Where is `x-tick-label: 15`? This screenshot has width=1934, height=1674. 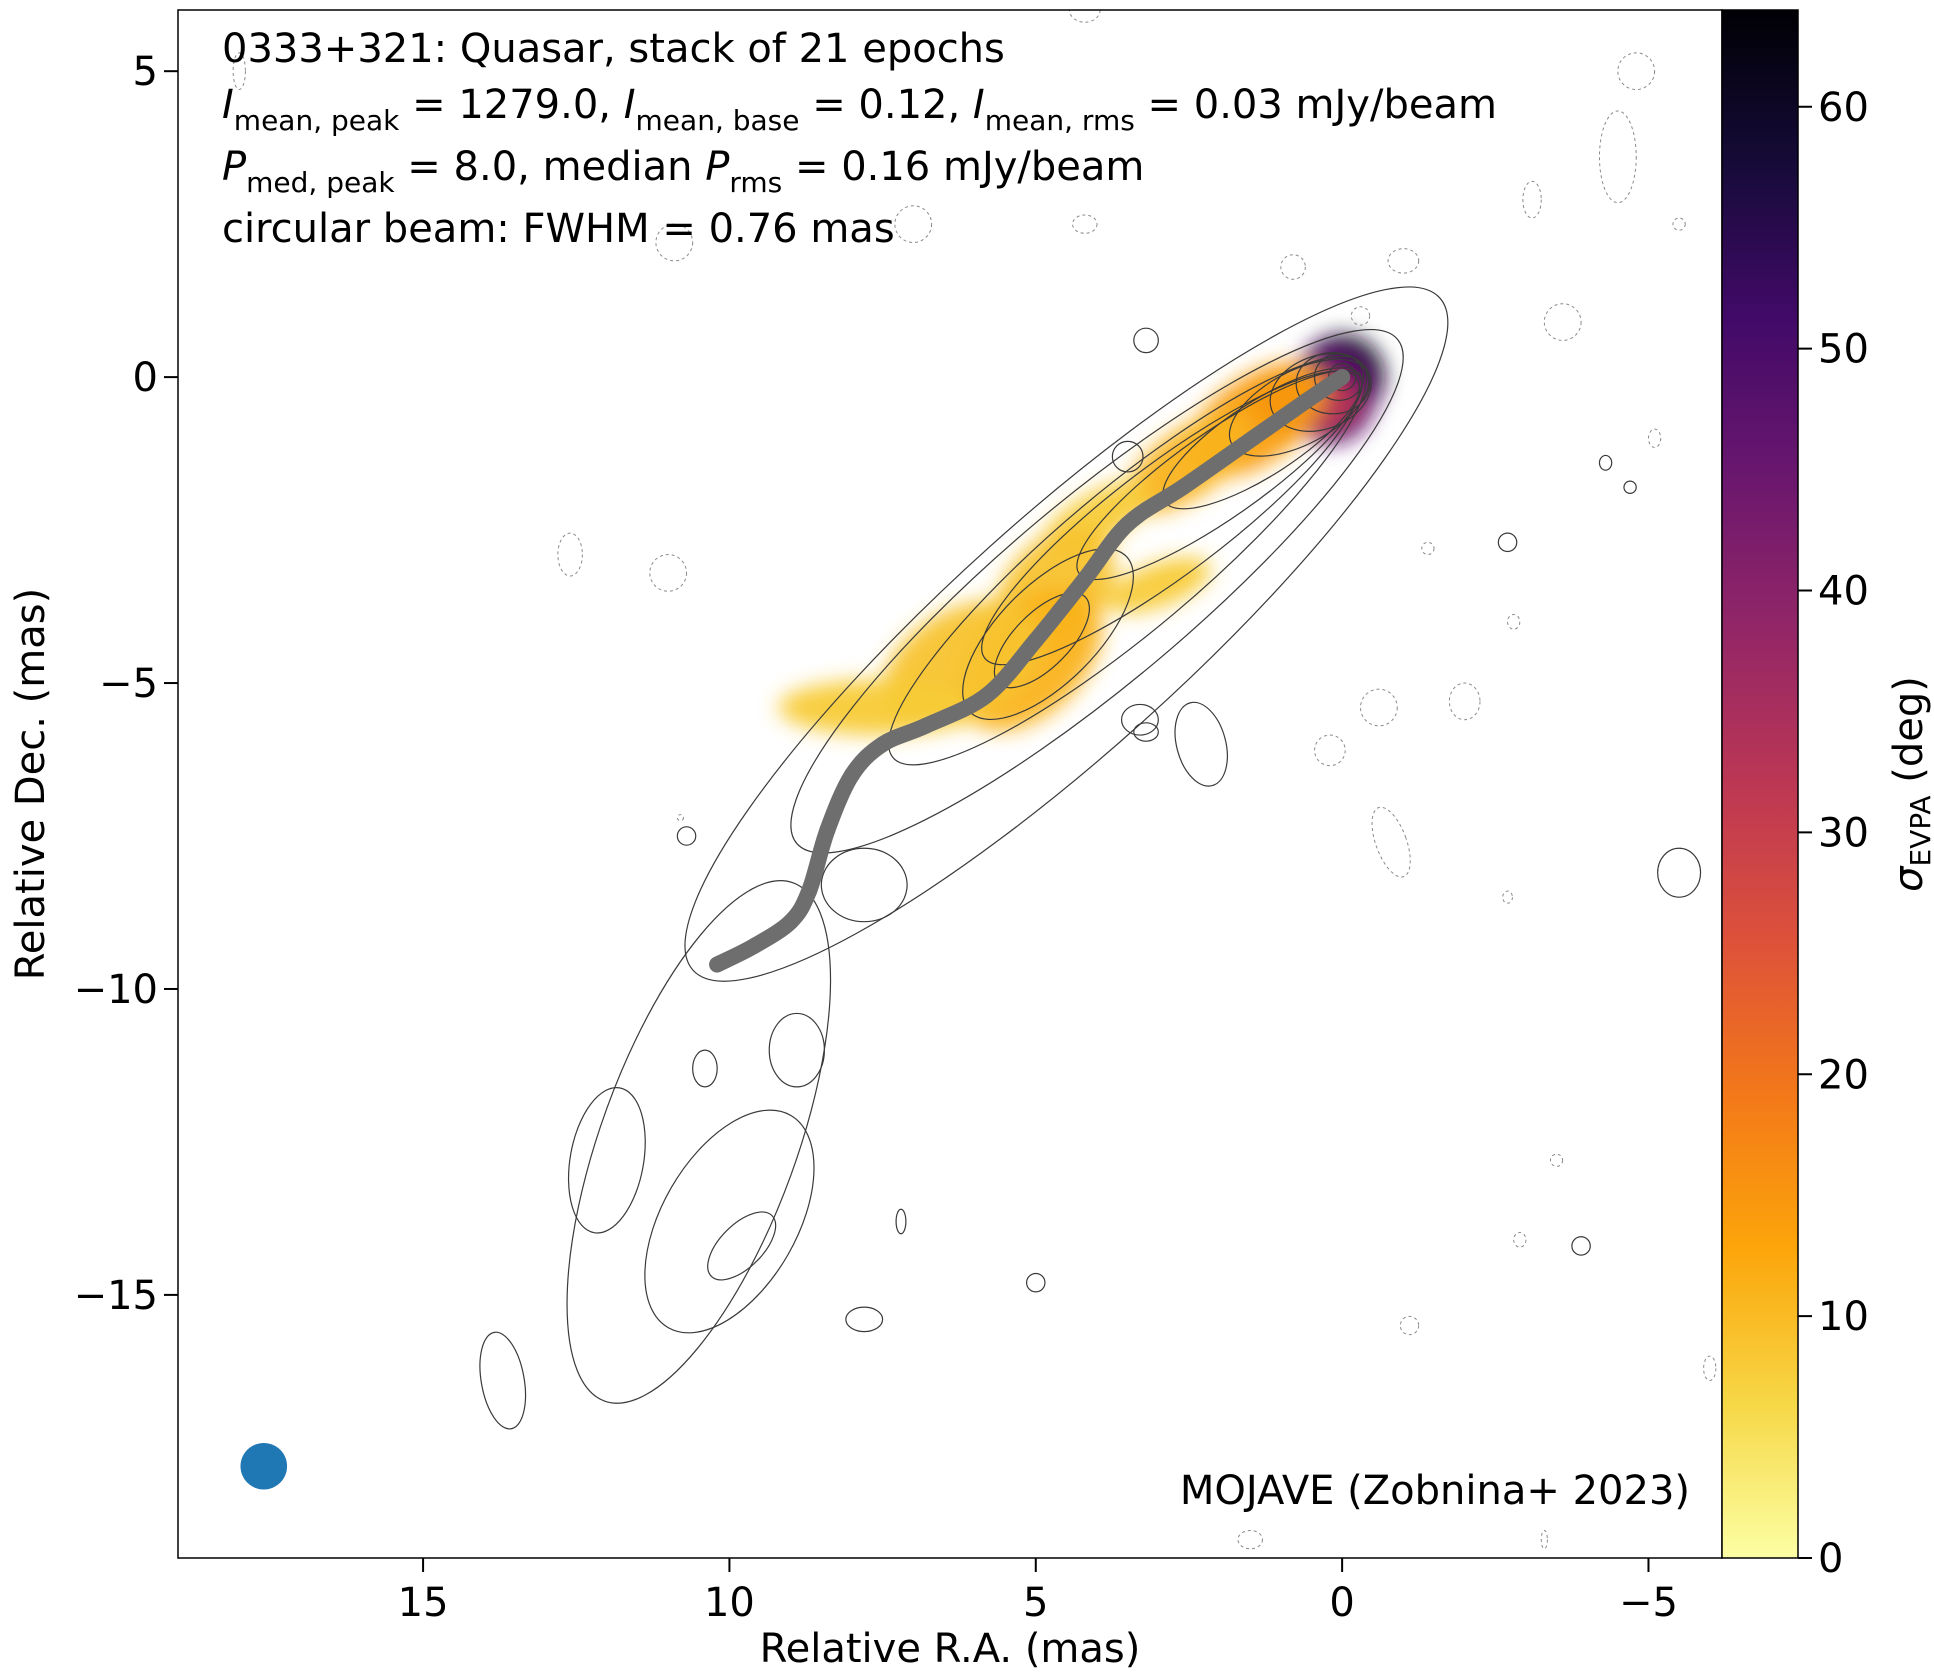 x-tick-label: 15 is located at coordinates (423, 1603).